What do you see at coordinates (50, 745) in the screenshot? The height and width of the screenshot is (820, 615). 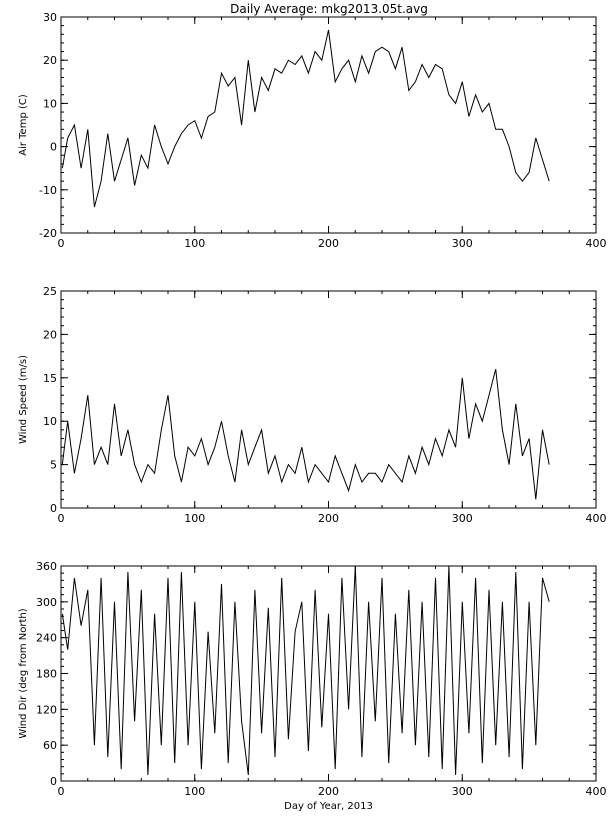 I see `y-tick-label: 60` at bounding box center [50, 745].